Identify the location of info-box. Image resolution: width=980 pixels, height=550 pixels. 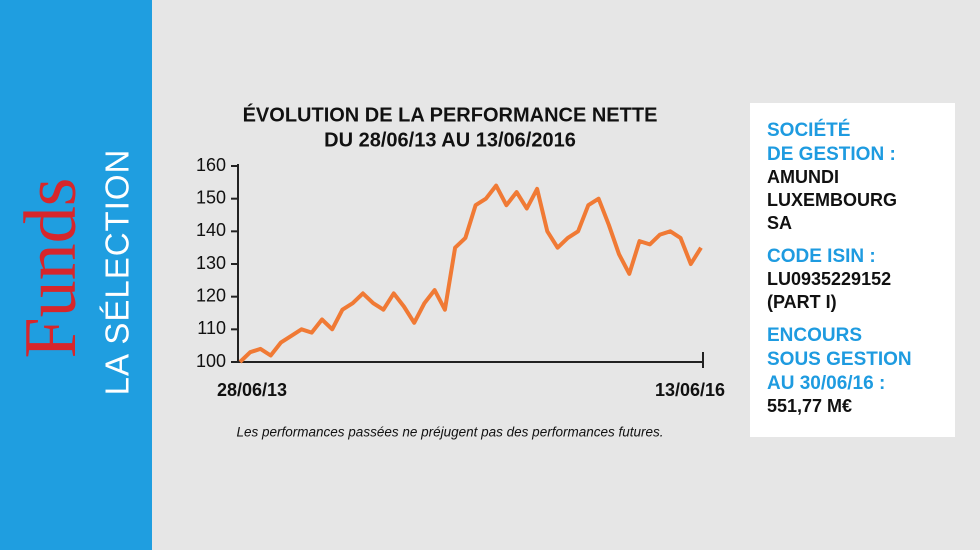
(852, 270).